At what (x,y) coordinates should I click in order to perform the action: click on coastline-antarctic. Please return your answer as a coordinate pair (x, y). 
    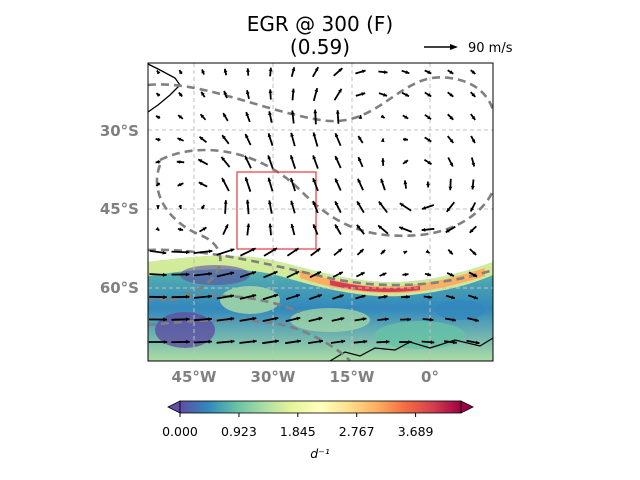
    Looking at the image, I should click on (411, 349).